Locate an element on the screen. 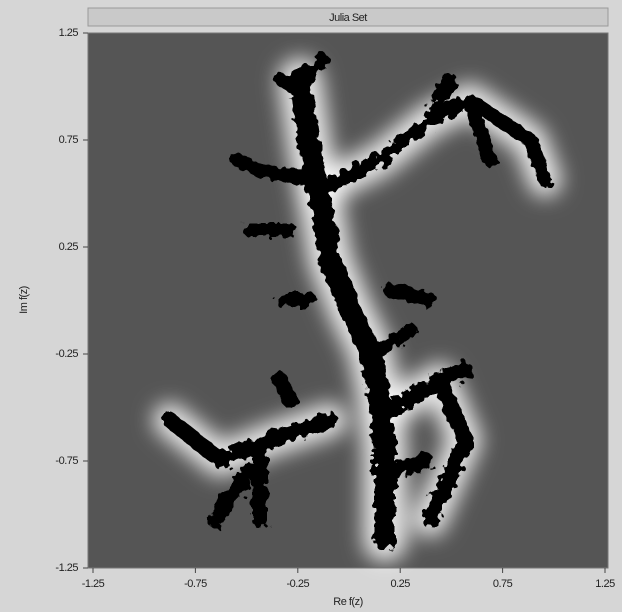 This screenshot has width=622, height=612. chart-title: Julia Set is located at coordinates (348, 18).